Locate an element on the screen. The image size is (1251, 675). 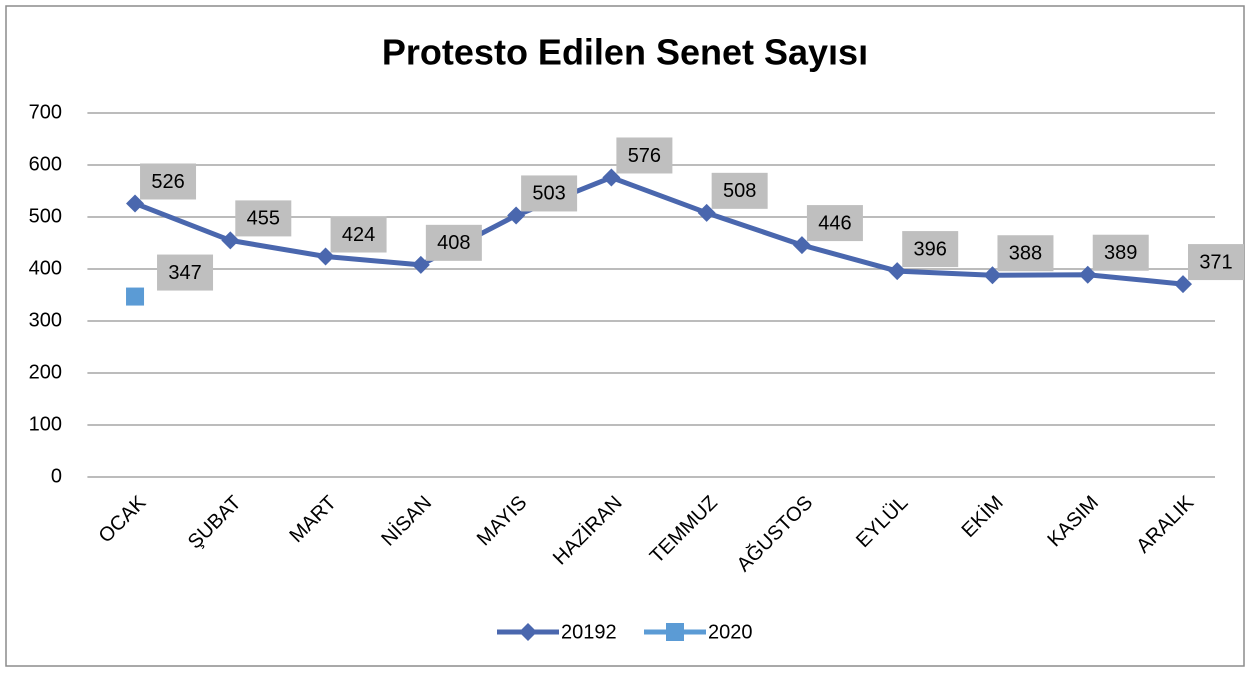
data-label: 526 is located at coordinates (167, 182).